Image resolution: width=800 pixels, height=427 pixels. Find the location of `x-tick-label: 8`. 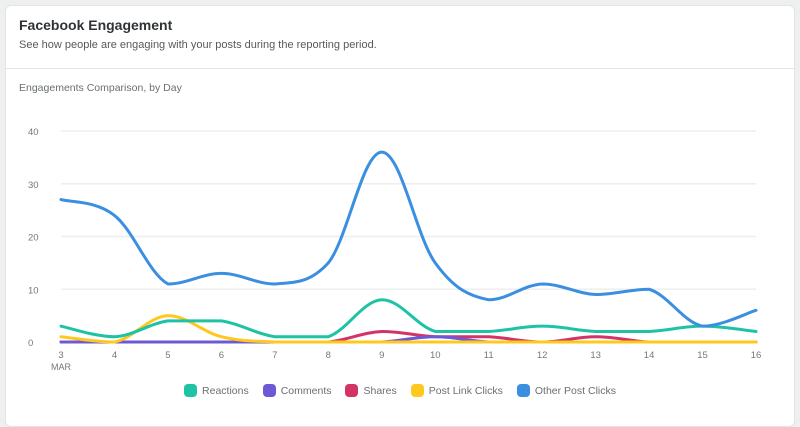

x-tick-label: 8 is located at coordinates (328, 355).